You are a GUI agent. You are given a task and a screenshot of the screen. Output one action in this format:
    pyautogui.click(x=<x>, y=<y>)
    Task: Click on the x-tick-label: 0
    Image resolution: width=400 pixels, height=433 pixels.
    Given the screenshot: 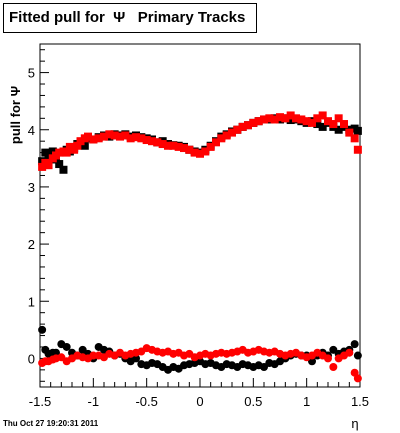 What is the action you would take?
    pyautogui.click(x=199, y=401)
    